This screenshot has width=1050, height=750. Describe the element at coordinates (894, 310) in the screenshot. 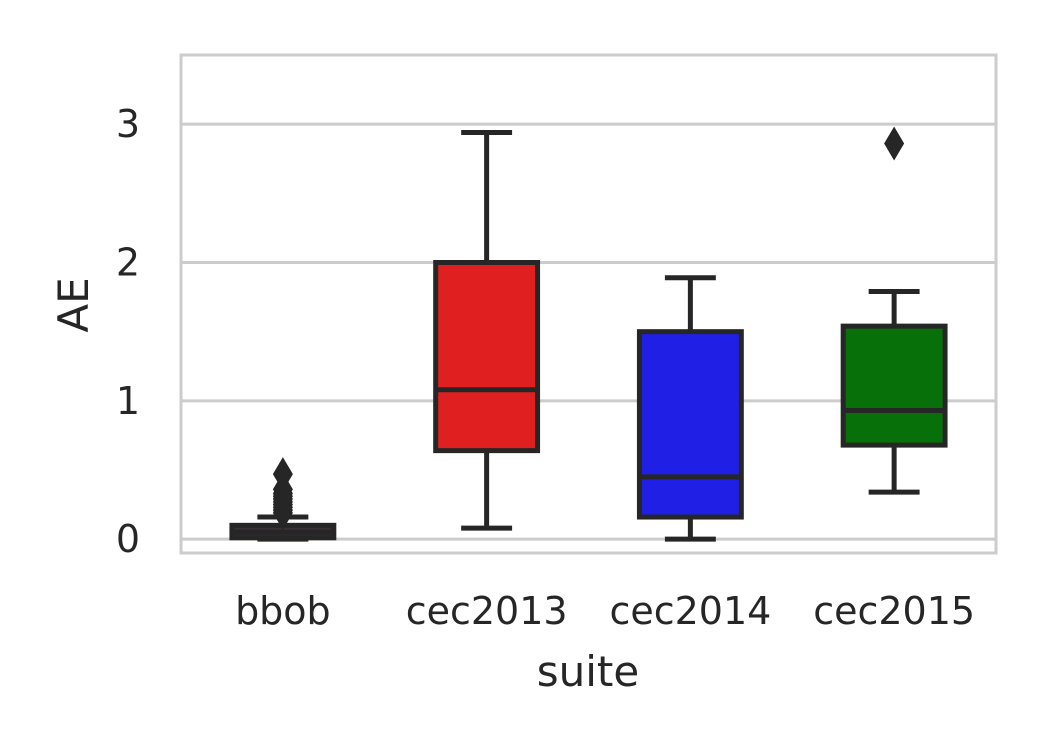

I see `box-group-cec2015` at that location.